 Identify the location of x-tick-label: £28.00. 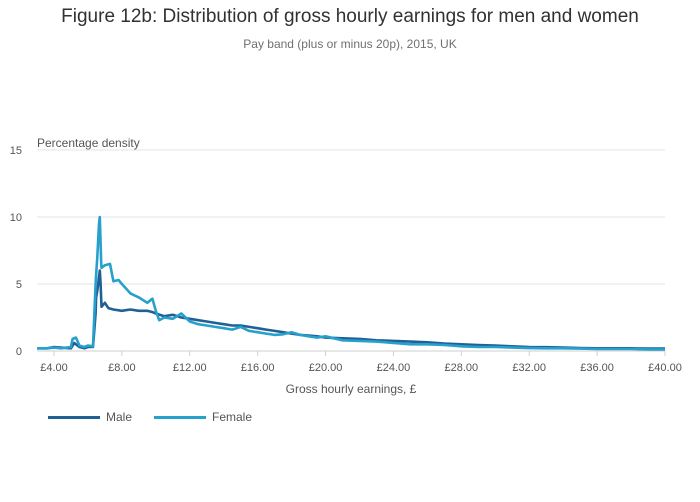
(461, 368).